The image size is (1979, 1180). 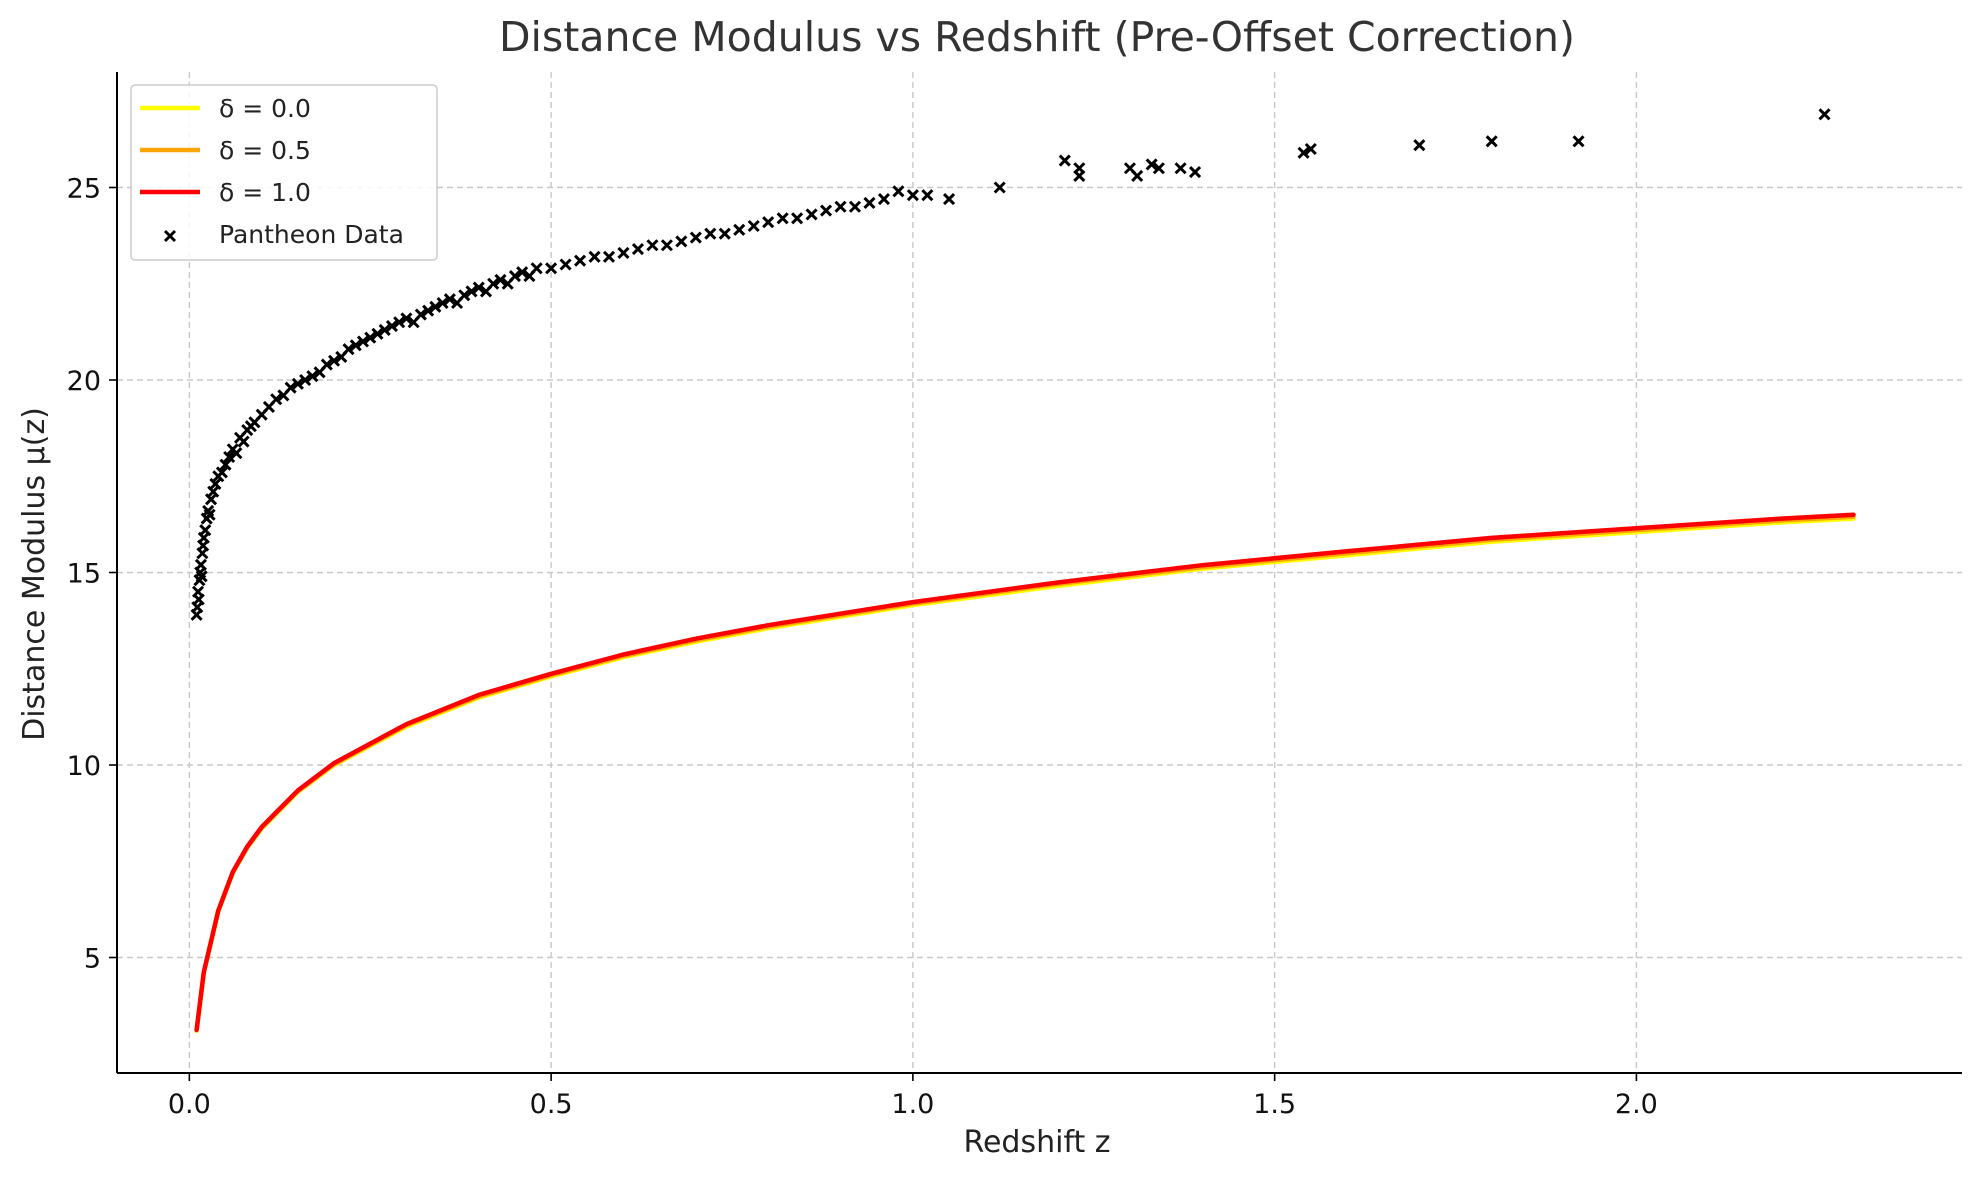 What do you see at coordinates (1036, 1142) in the screenshot?
I see `x-axis-label: Redshift z` at bounding box center [1036, 1142].